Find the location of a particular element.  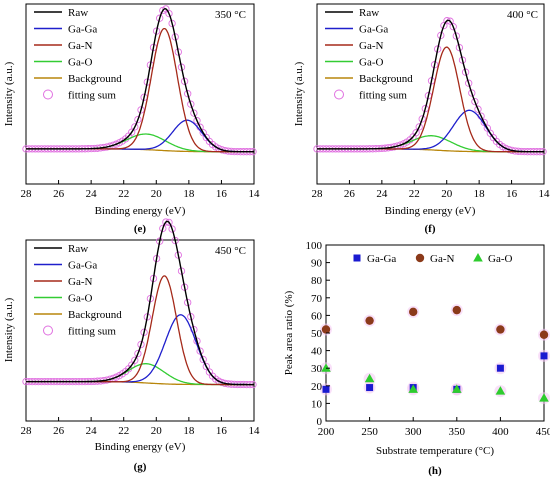

y-tick-label: 0 is located at coordinates (320, 422).